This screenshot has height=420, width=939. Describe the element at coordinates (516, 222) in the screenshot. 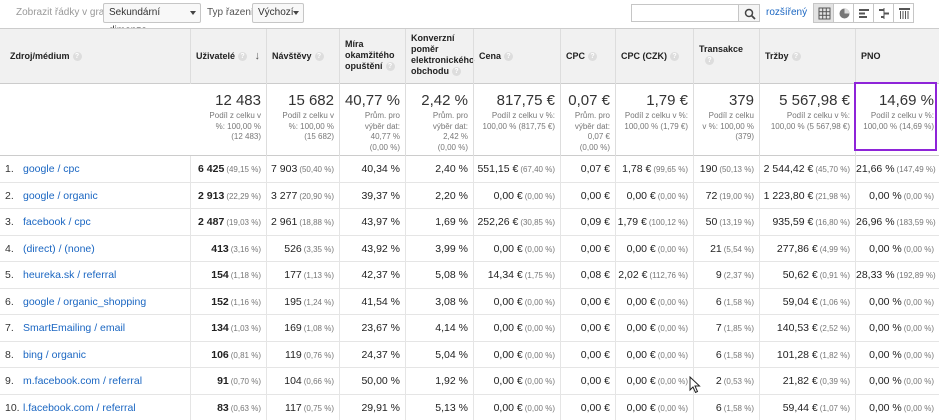

I see `cell-cost: 252,26 € (30,85 %)` at that location.